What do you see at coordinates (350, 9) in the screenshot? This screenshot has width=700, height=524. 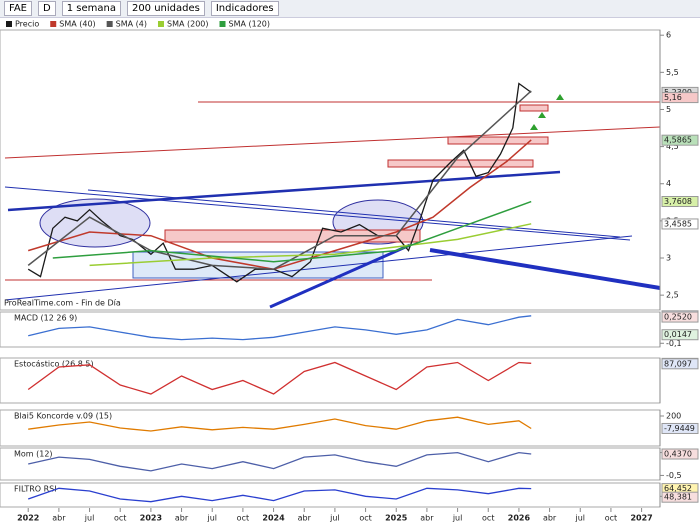 I see `toolbar: FAE D 1 semana 200 unidades Indicadores` at bounding box center [350, 9].